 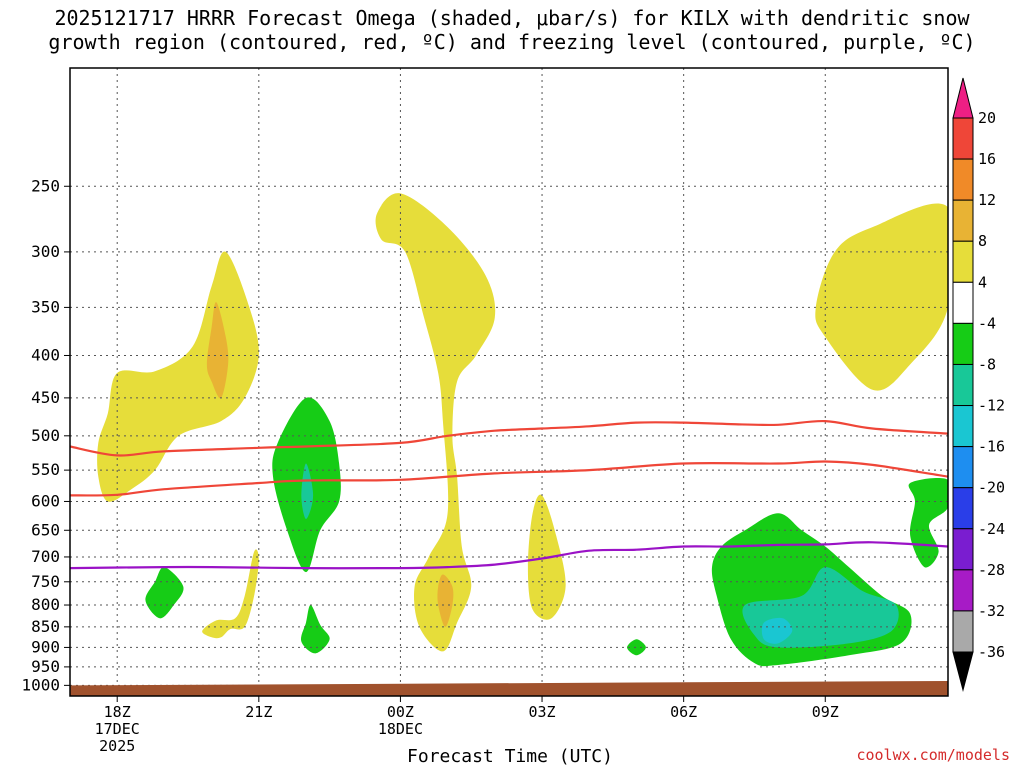 I want to click on colorbar-label-8: -16, so click(x=991, y=447).